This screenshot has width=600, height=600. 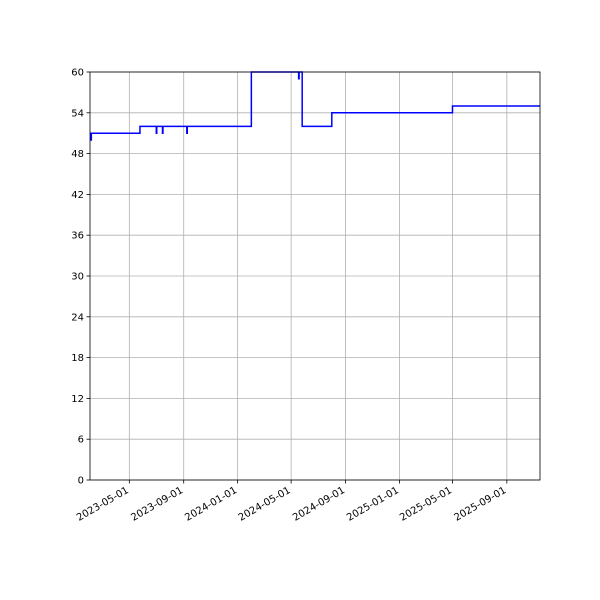 What do you see at coordinates (373, 504) in the screenshot?
I see `x-tick-label: 2025-01-01` at bounding box center [373, 504].